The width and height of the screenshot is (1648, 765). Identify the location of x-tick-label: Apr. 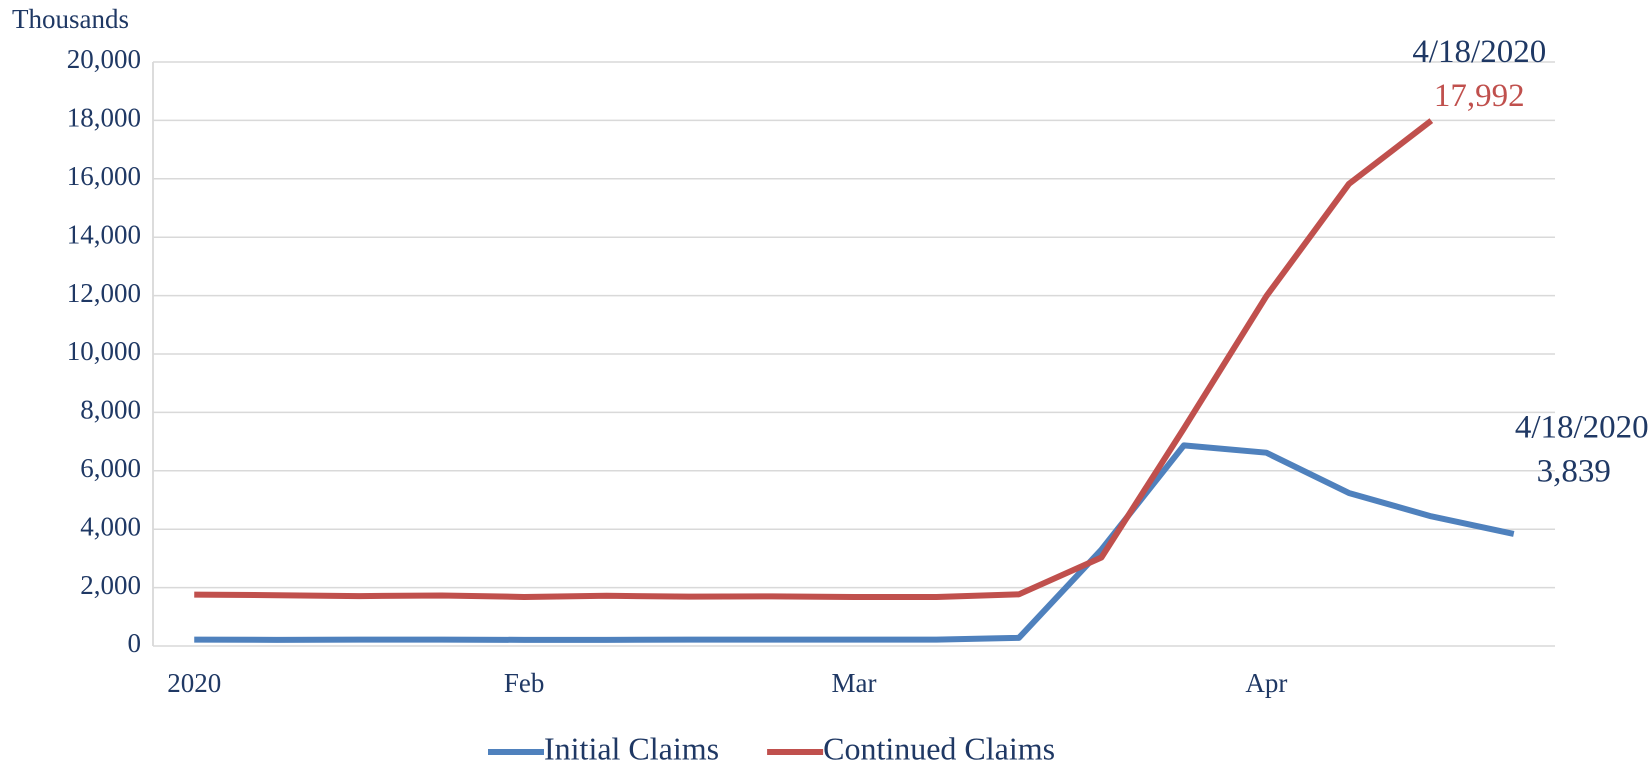
(1266, 683).